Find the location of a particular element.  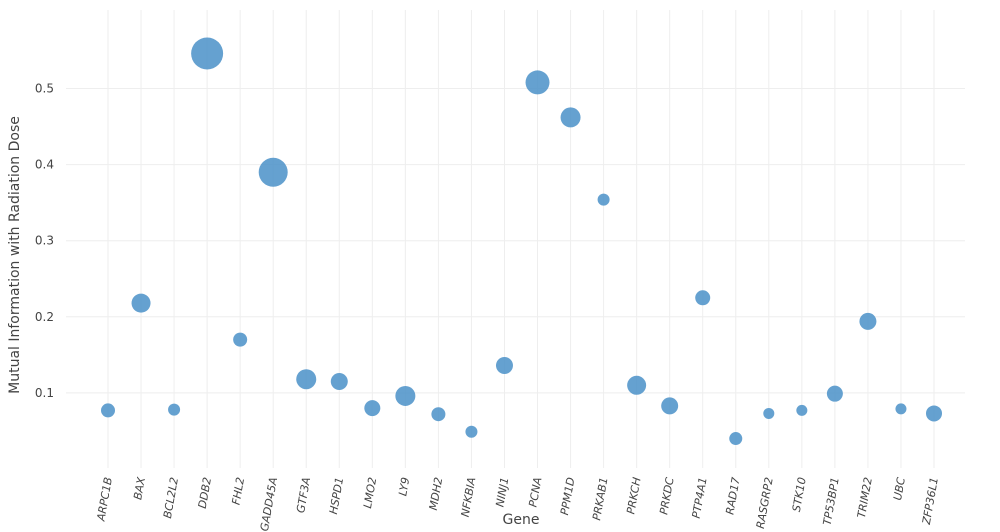

x-tick-label: LY9 is located at coordinates (404, 486).